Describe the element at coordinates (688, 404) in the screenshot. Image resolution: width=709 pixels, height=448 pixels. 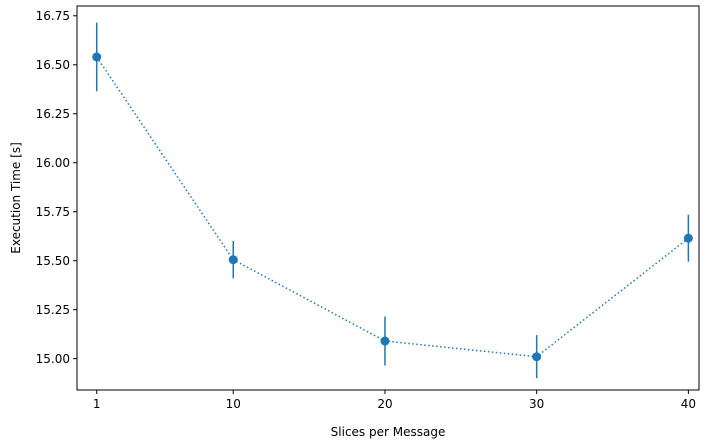
I see `x-tick-label: 40` at that location.